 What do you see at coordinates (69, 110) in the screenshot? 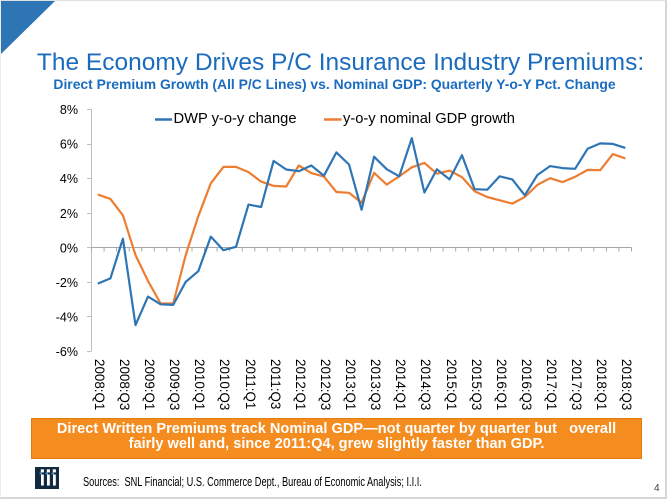
I see `svg-text: 8%` at bounding box center [69, 110].